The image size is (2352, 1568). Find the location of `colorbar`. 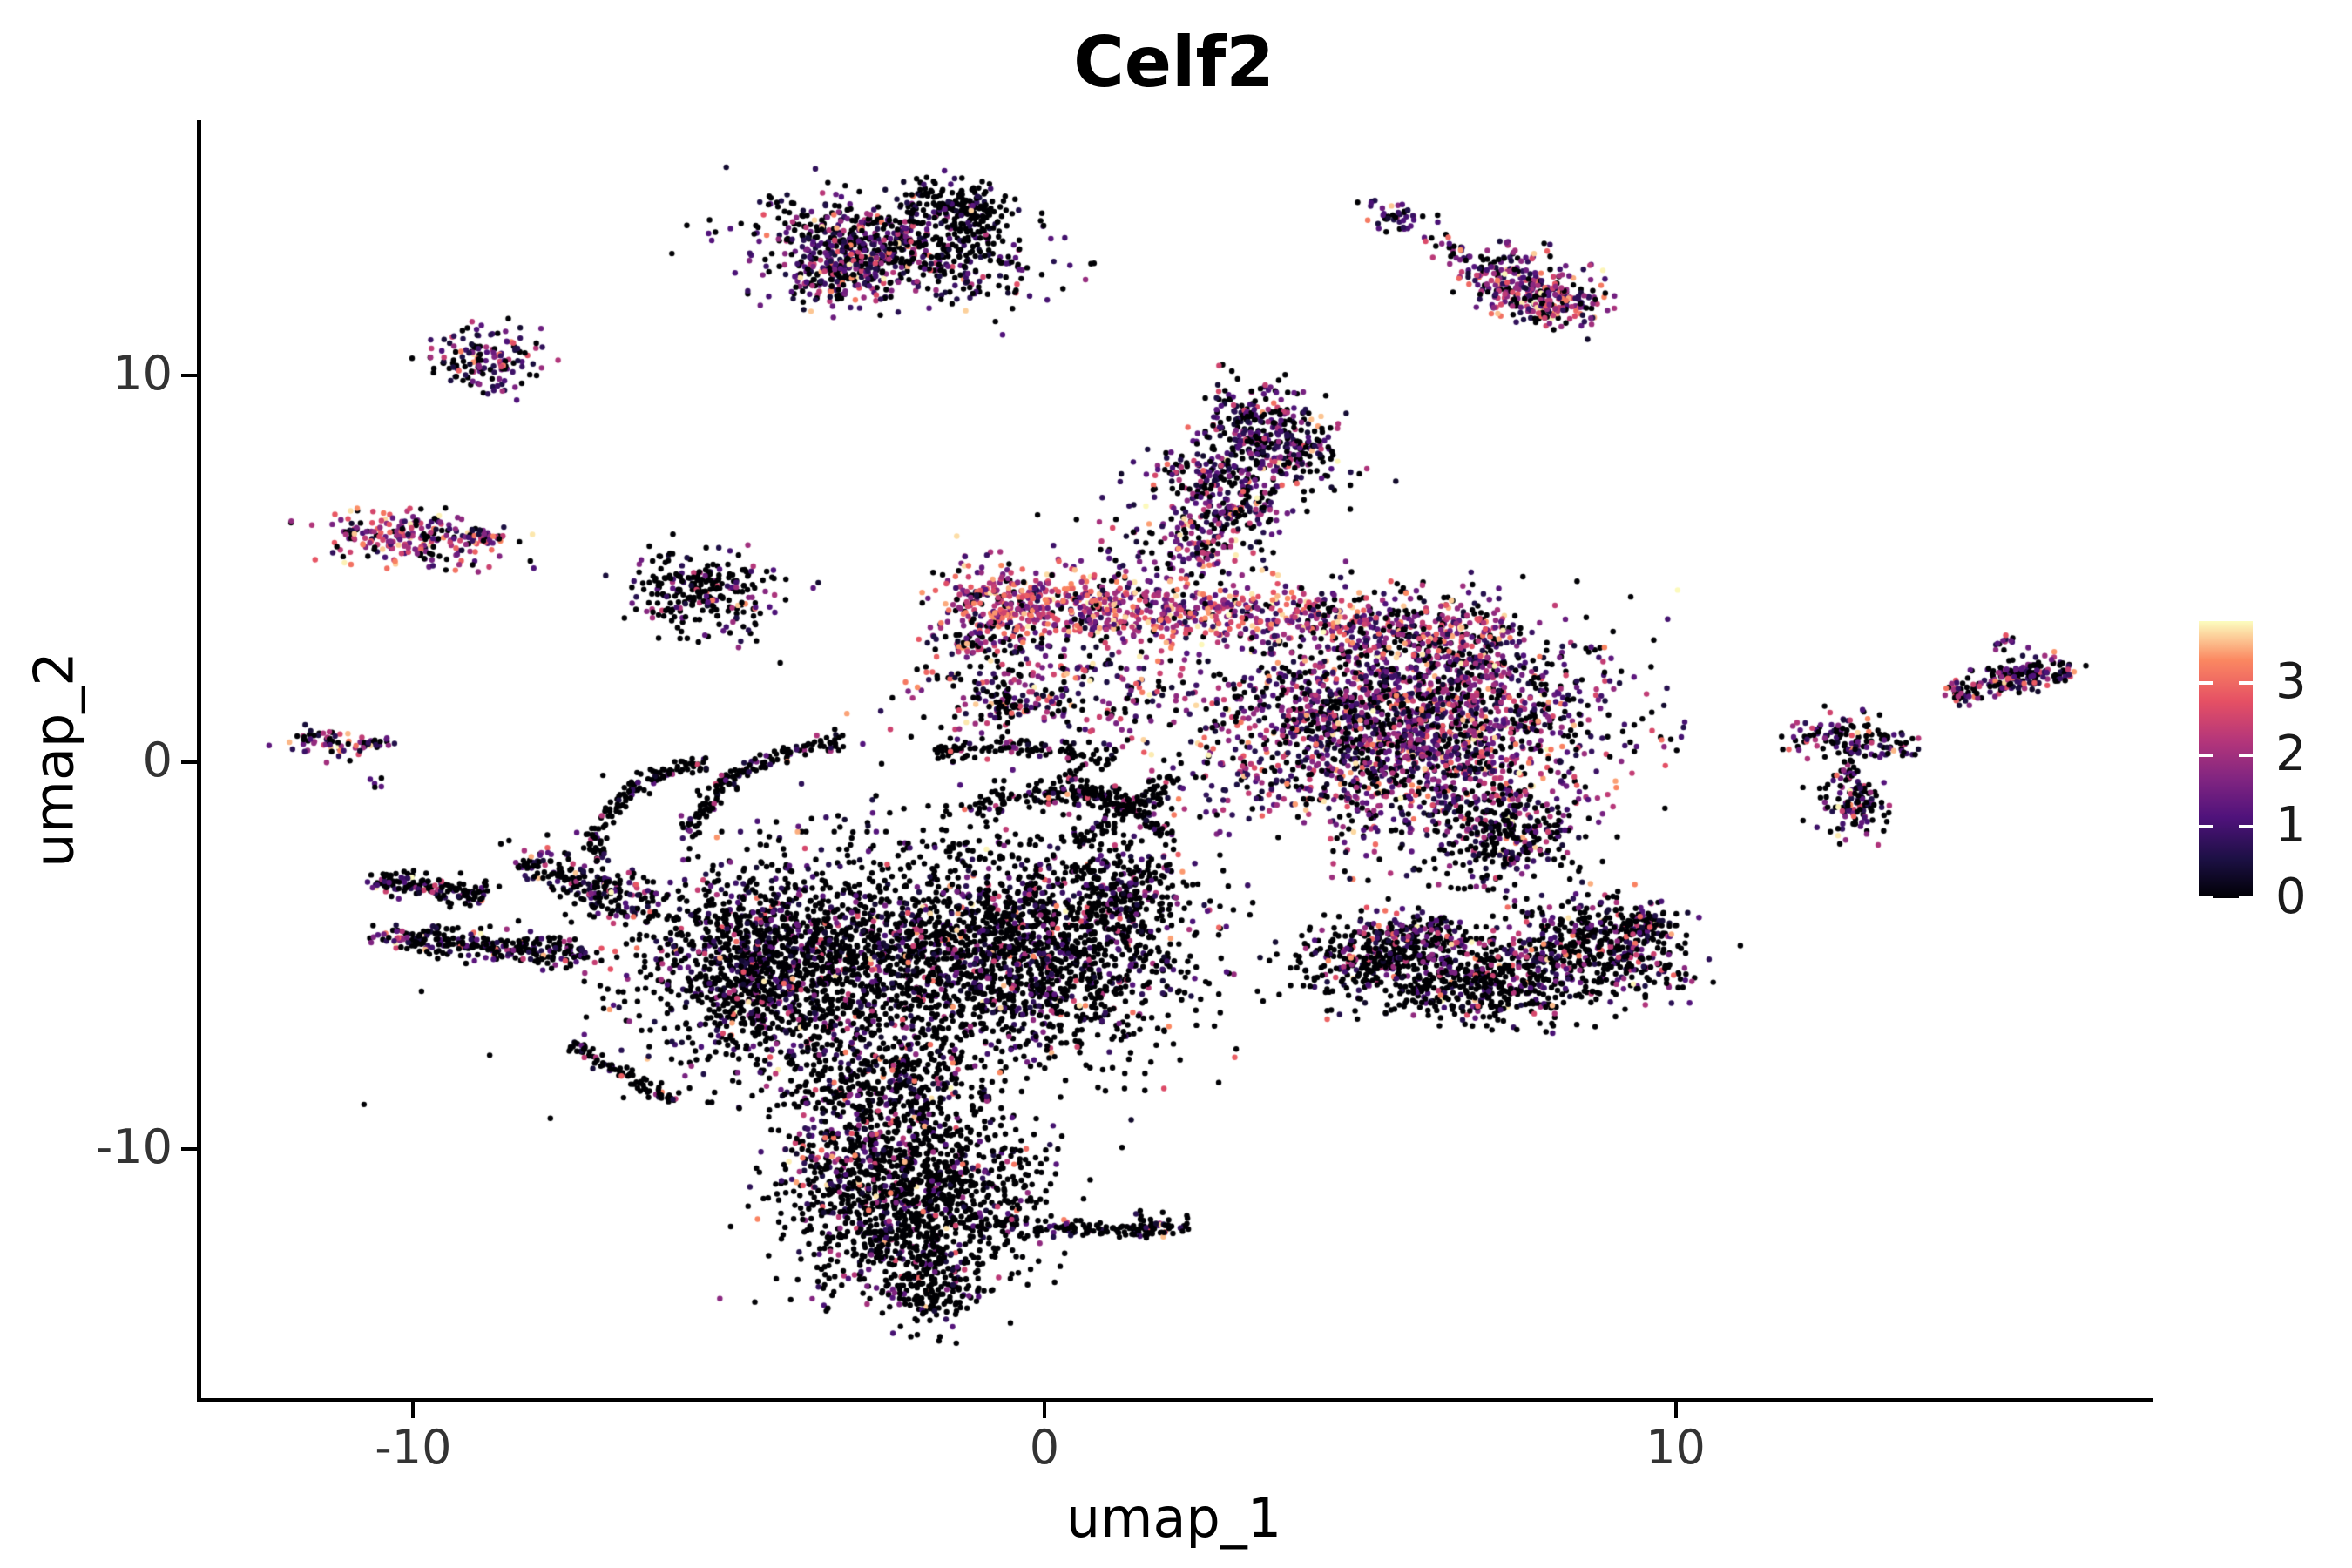

colorbar is located at coordinates (2226, 761).